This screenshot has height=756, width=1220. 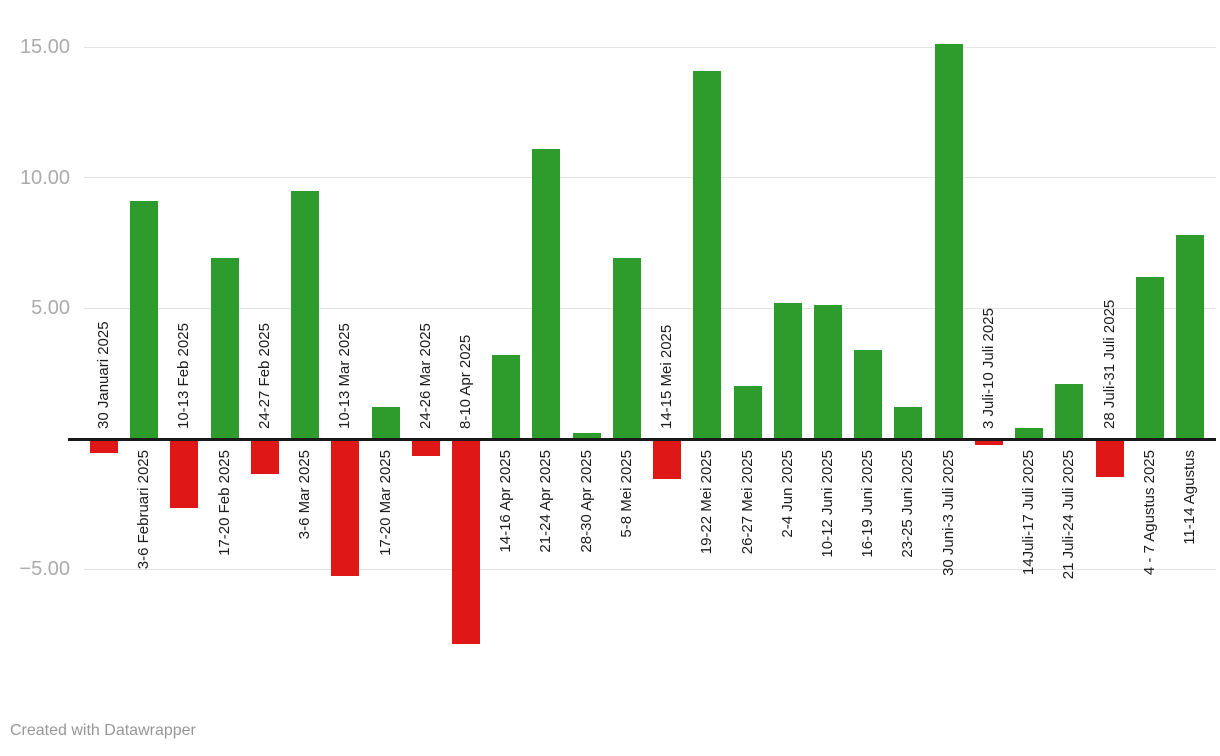 What do you see at coordinates (908, 504) in the screenshot?
I see `bar-category-label: 23-25 Juni 2025` at bounding box center [908, 504].